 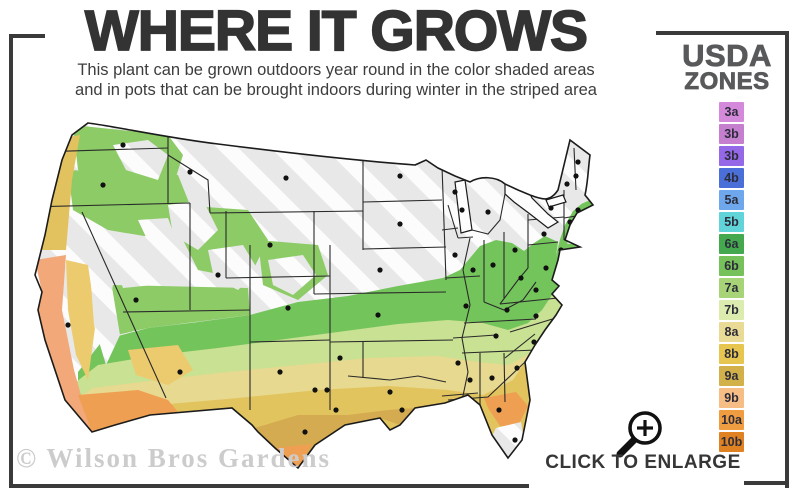 What do you see at coordinates (336, 32) in the screenshot?
I see `page-title: WHERE IT GROWS` at bounding box center [336, 32].